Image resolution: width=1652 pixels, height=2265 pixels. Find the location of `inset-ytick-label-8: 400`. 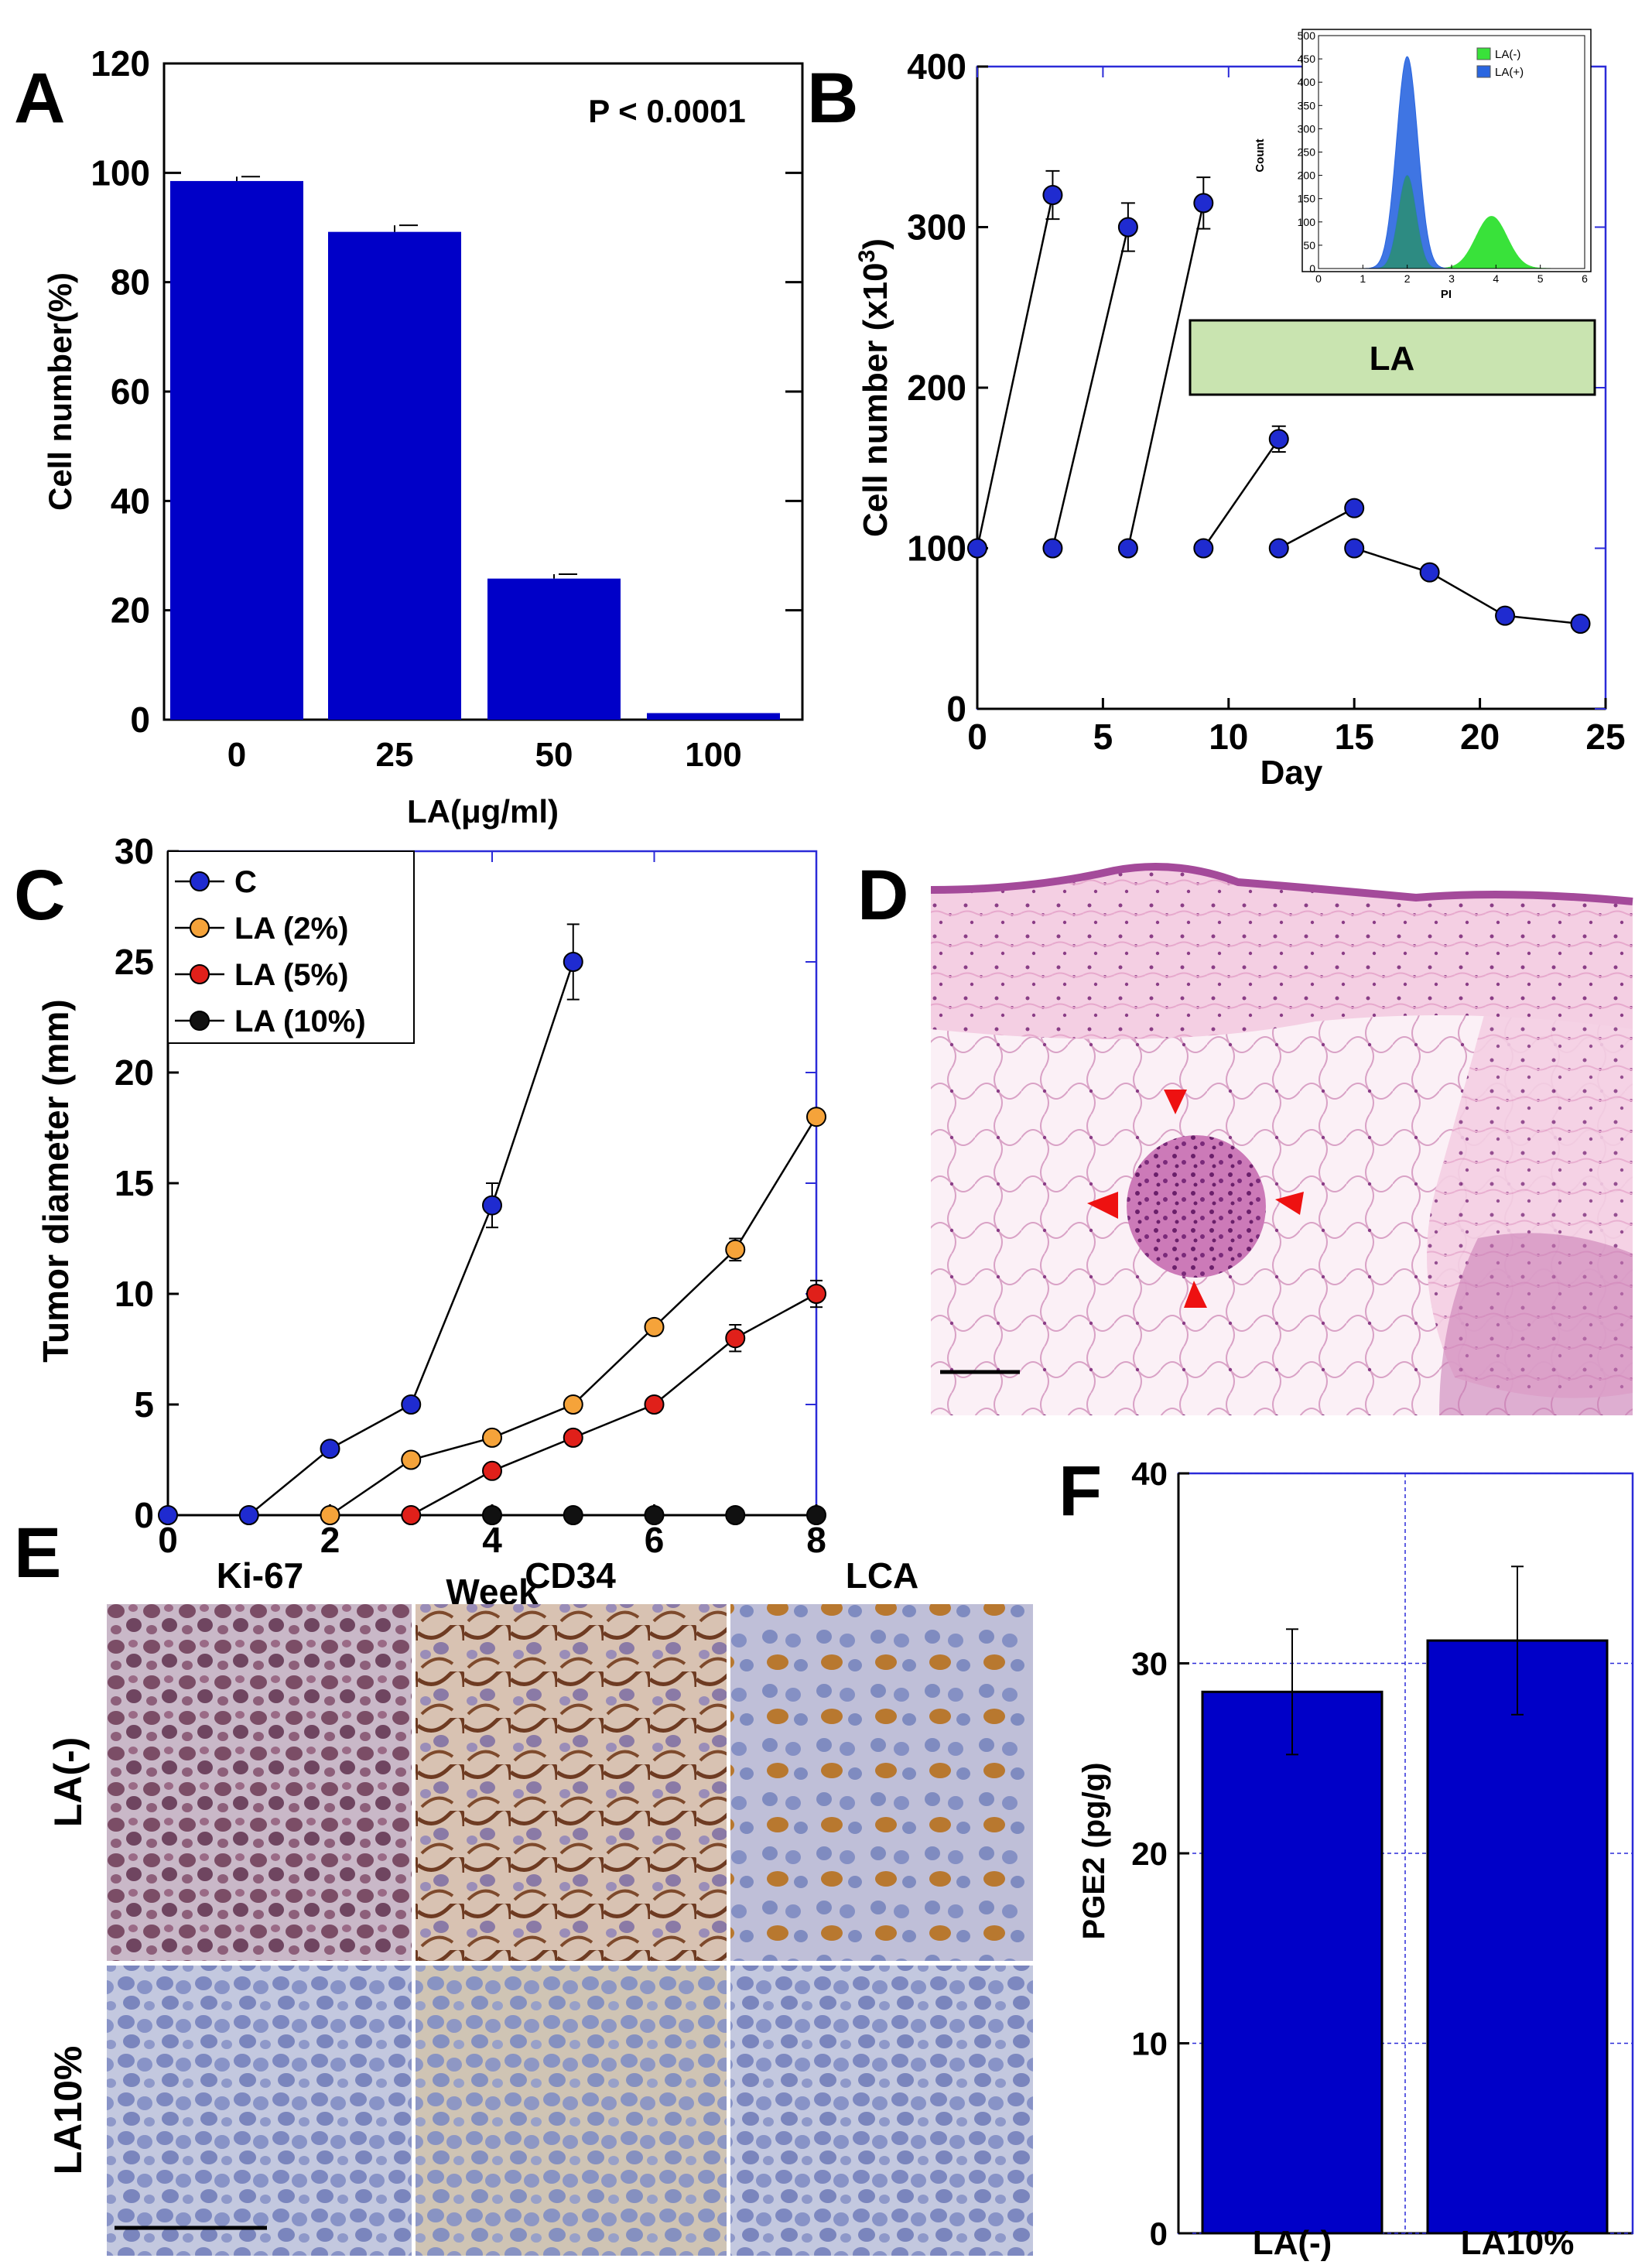

inset-ytick-label-8: 400 is located at coordinates (1307, 82).